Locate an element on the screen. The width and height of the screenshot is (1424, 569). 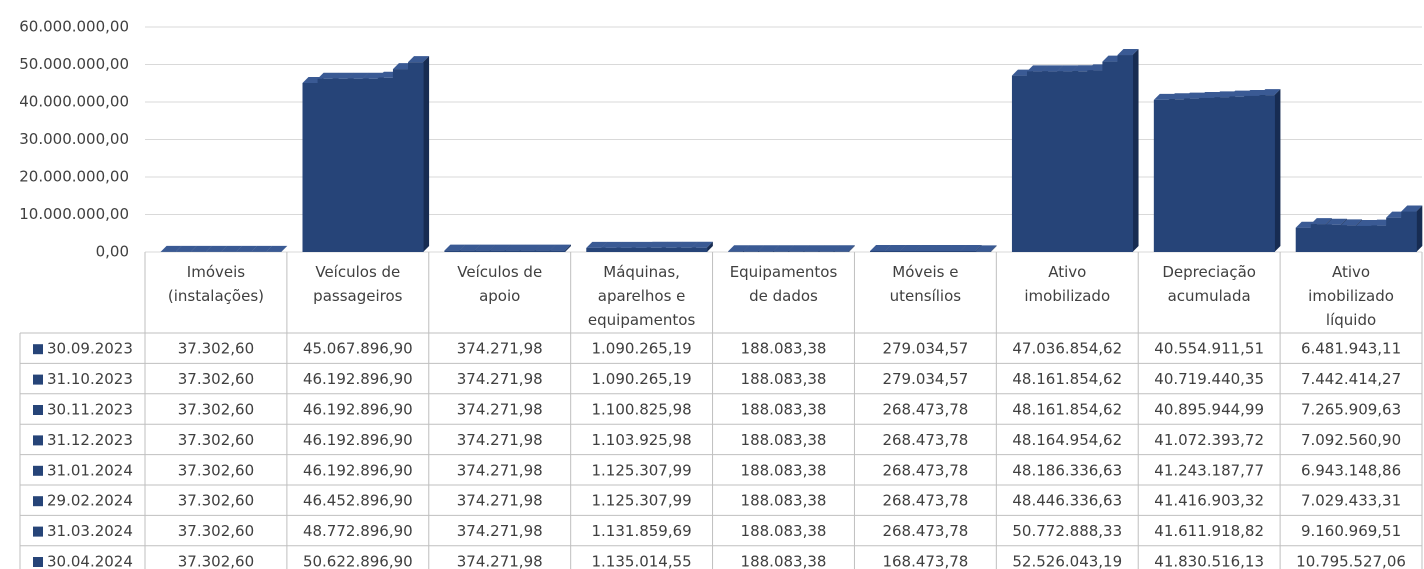
table-cell: 9.160.969,51 is located at coordinates (1351, 531).